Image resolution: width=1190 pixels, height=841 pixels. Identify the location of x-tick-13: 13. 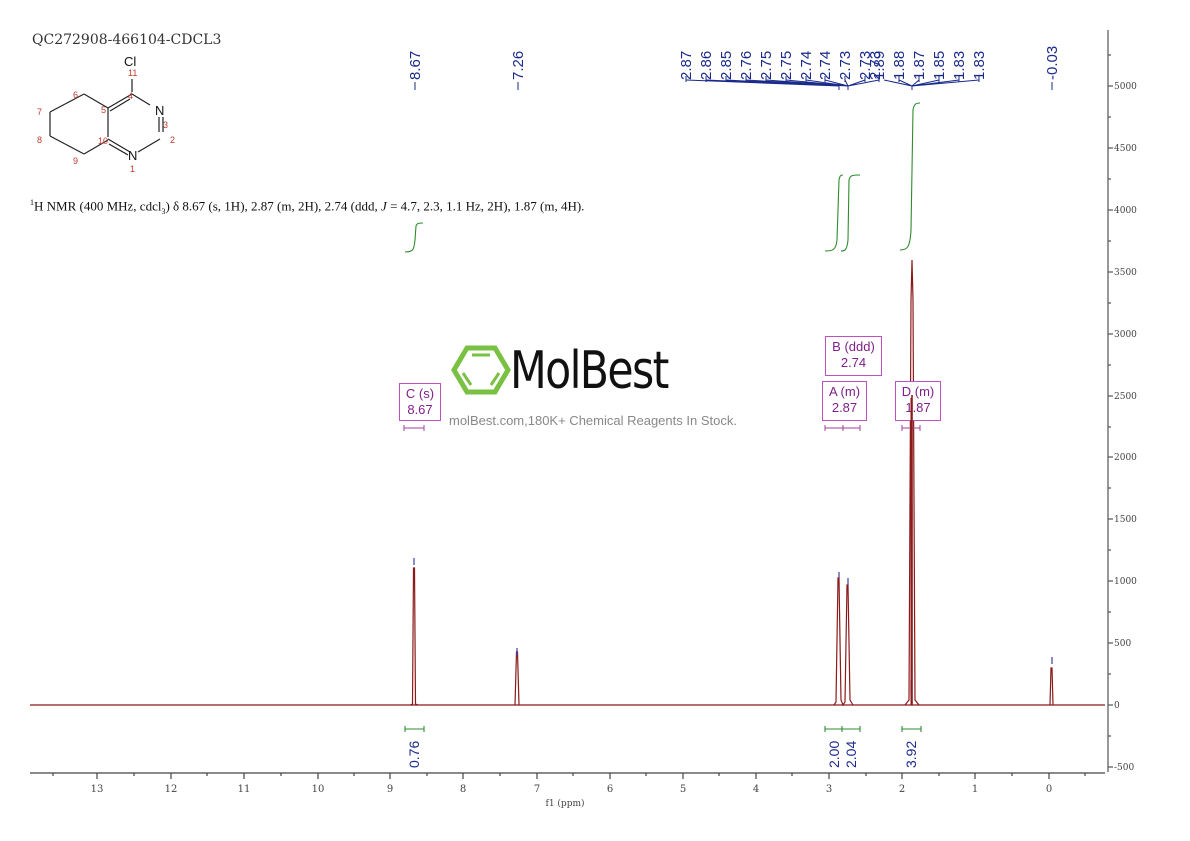
(97, 789).